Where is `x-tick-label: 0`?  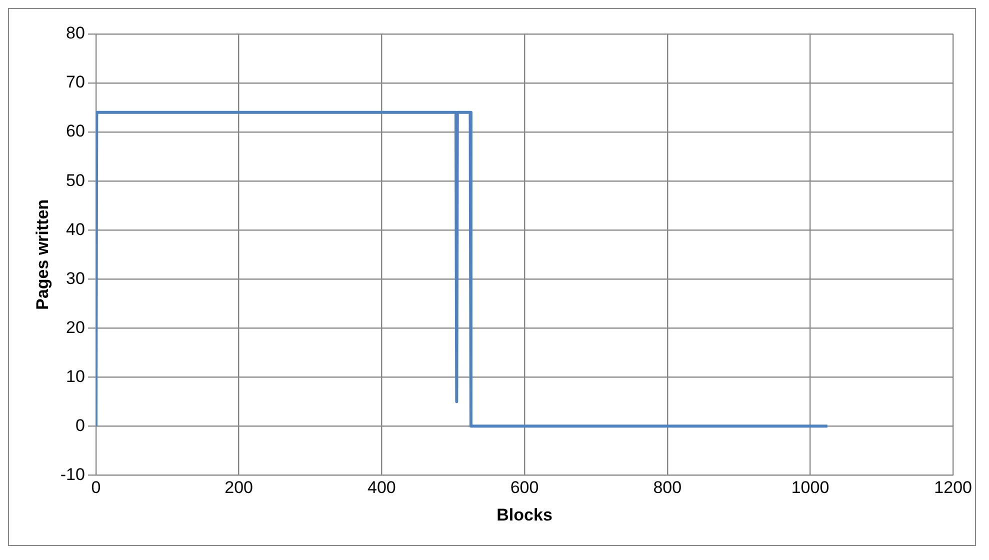
x-tick-label: 0 is located at coordinates (96, 488).